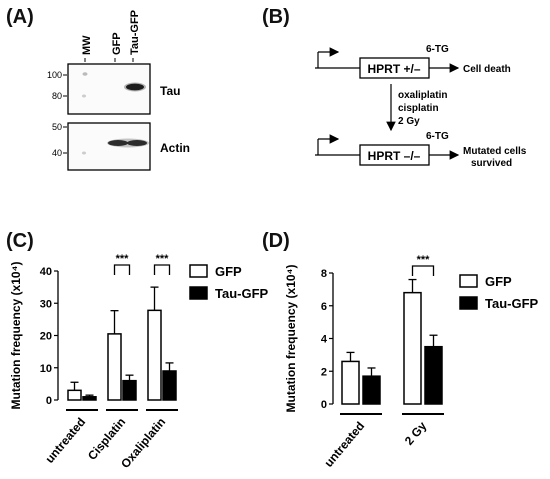 Image resolution: width=550 pixels, height=479 pixels. Describe the element at coordinates (242, 293) in the screenshot. I see `c-legend-label: Tau-GFP` at that location.